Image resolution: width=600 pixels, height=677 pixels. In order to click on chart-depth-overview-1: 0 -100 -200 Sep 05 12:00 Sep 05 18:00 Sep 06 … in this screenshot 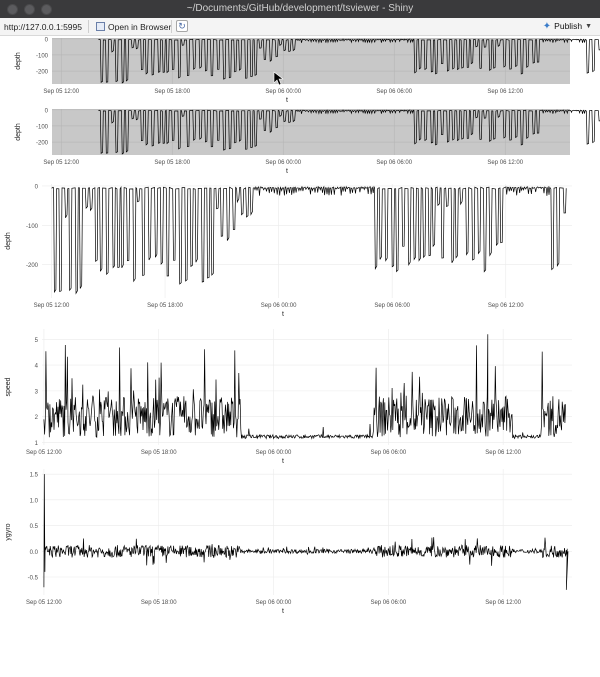, I will do `click(307, 70)`.